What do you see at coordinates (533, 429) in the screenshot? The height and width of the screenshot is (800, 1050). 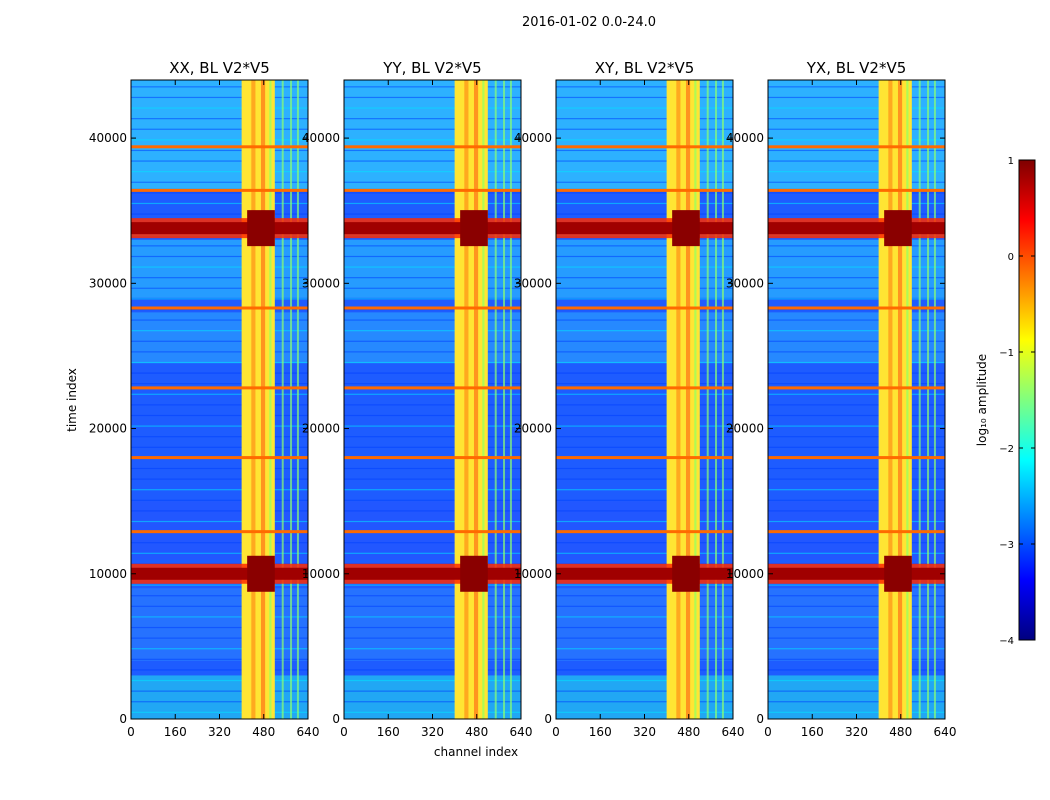 I see `y-tick-label: 20000` at bounding box center [533, 429].